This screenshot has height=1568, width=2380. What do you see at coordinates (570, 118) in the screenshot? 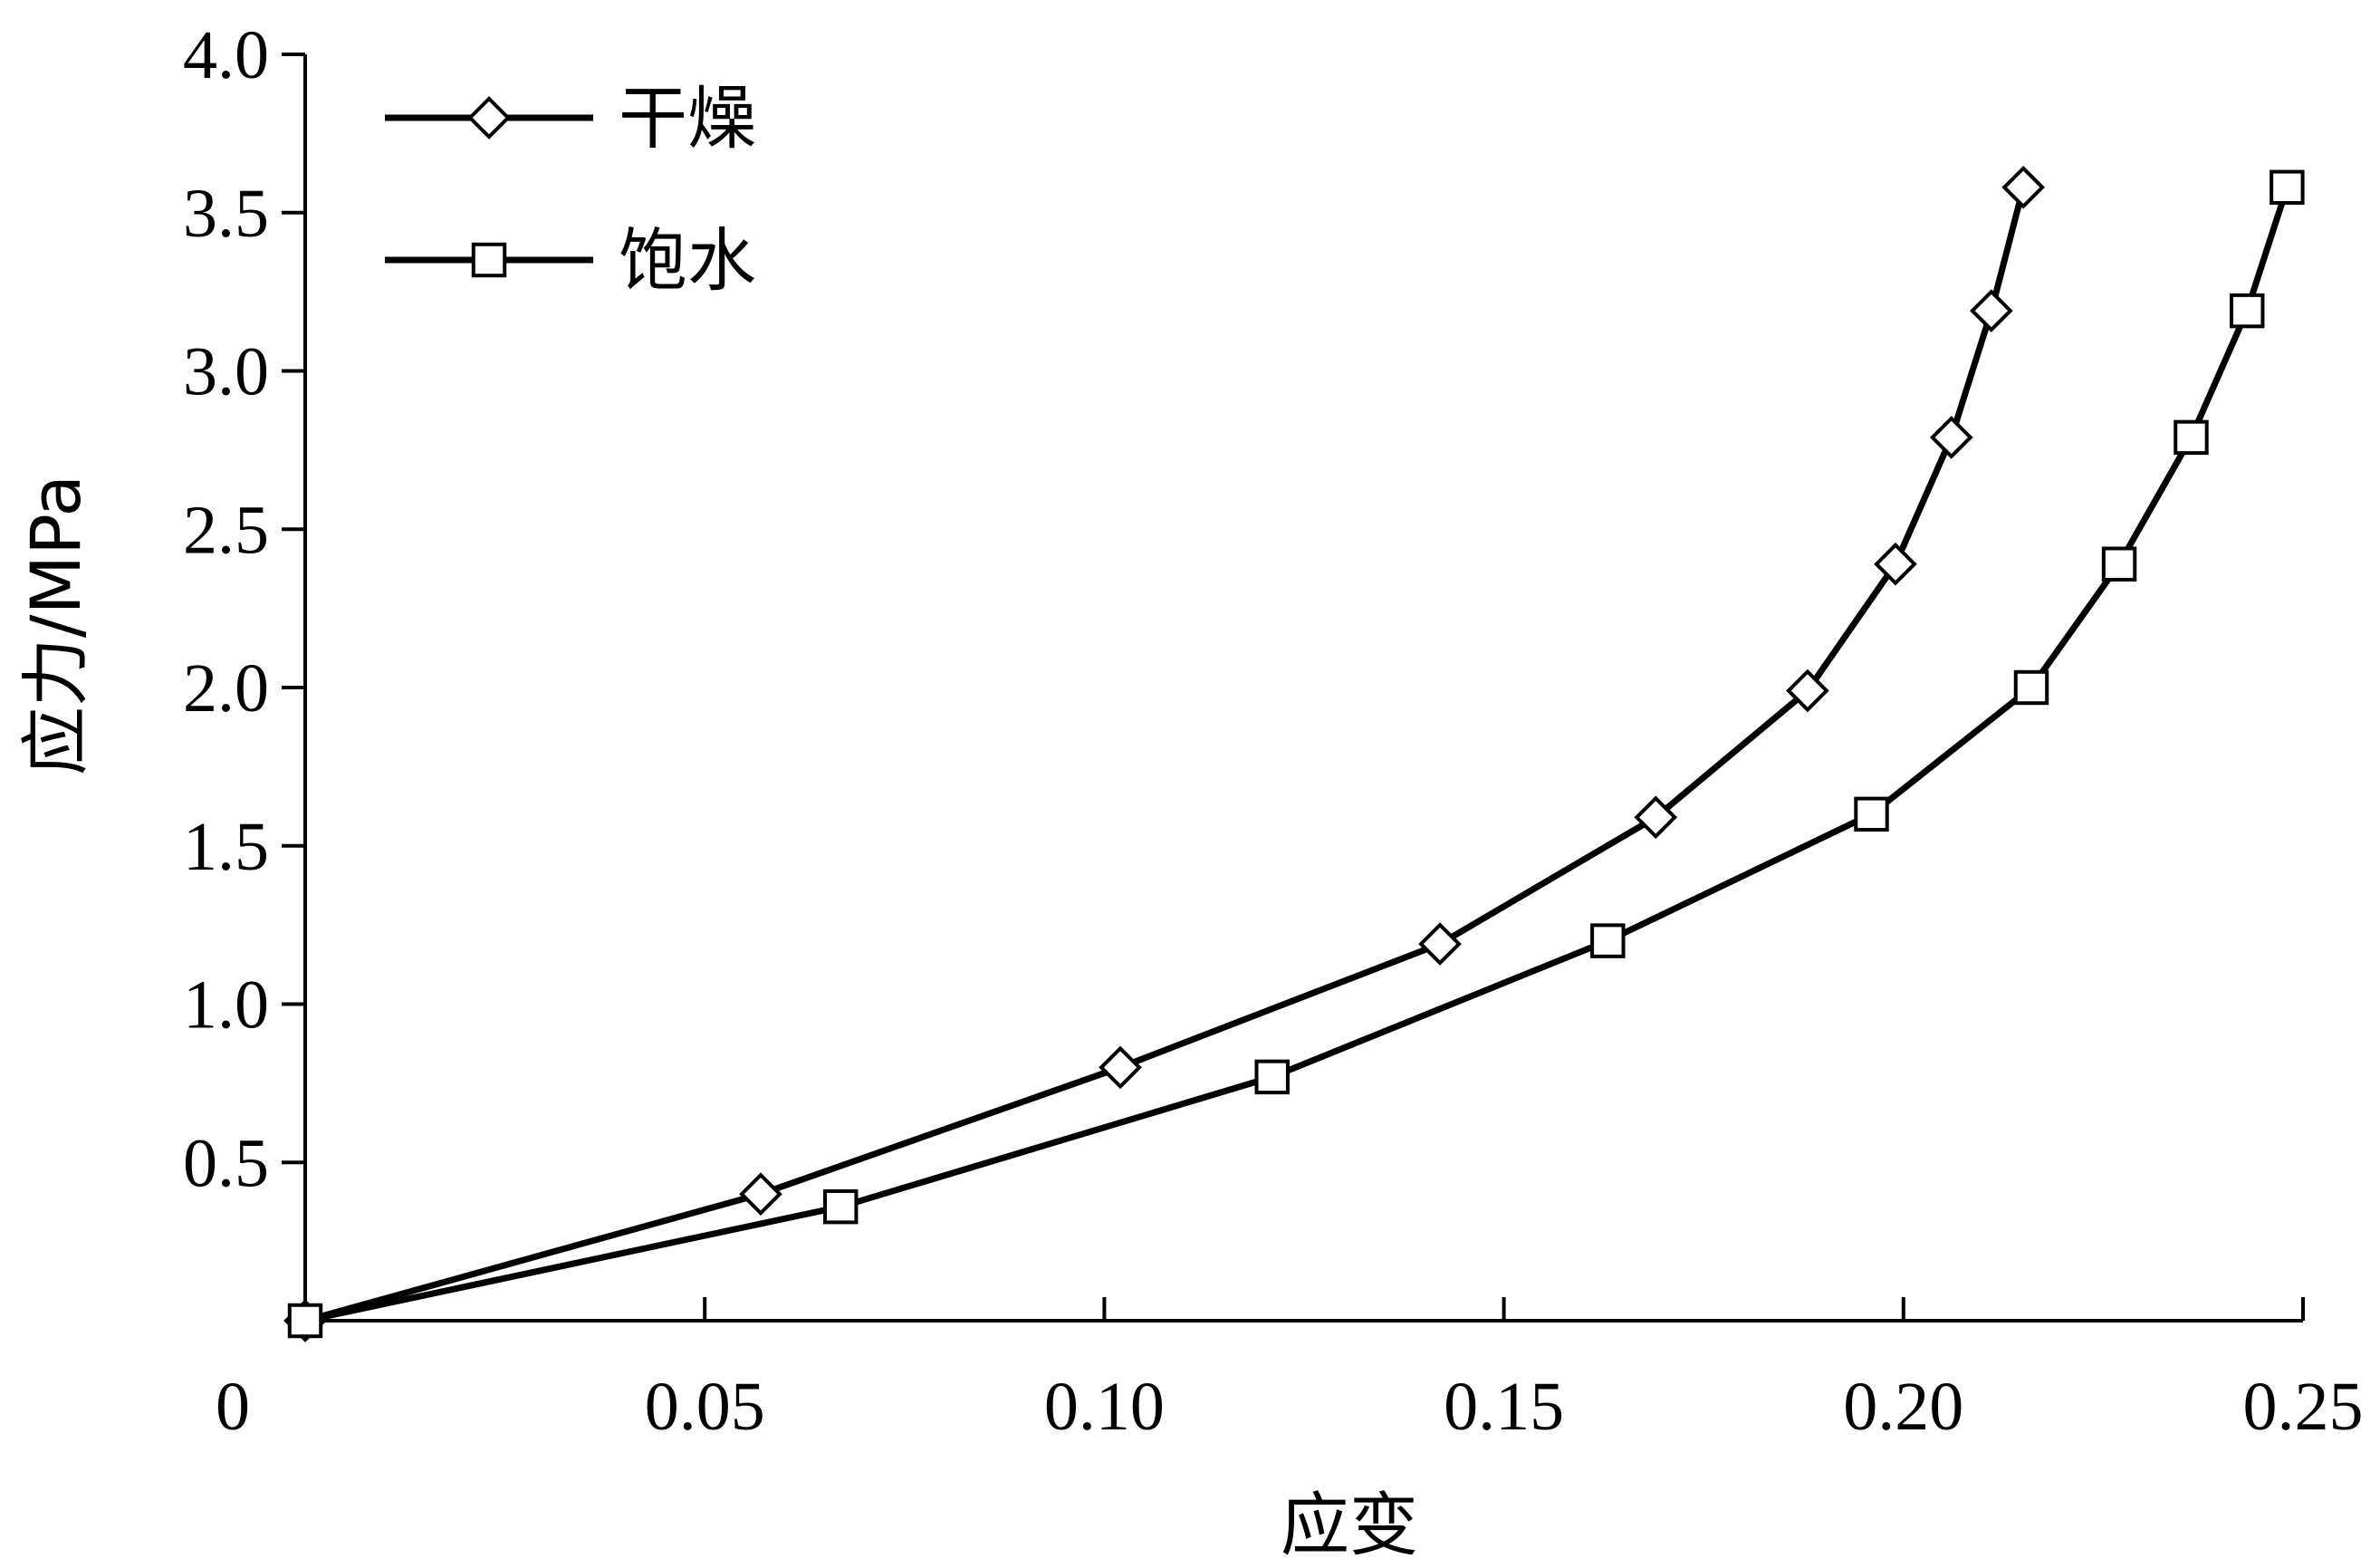
I see `legend-item: 干燥` at bounding box center [570, 118].